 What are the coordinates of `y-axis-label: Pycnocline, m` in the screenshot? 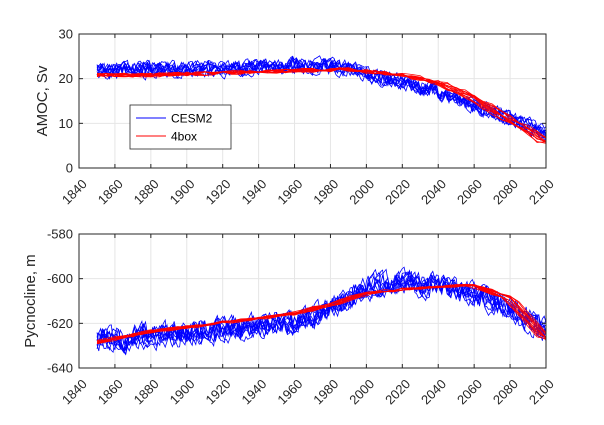 It's located at (30, 300).